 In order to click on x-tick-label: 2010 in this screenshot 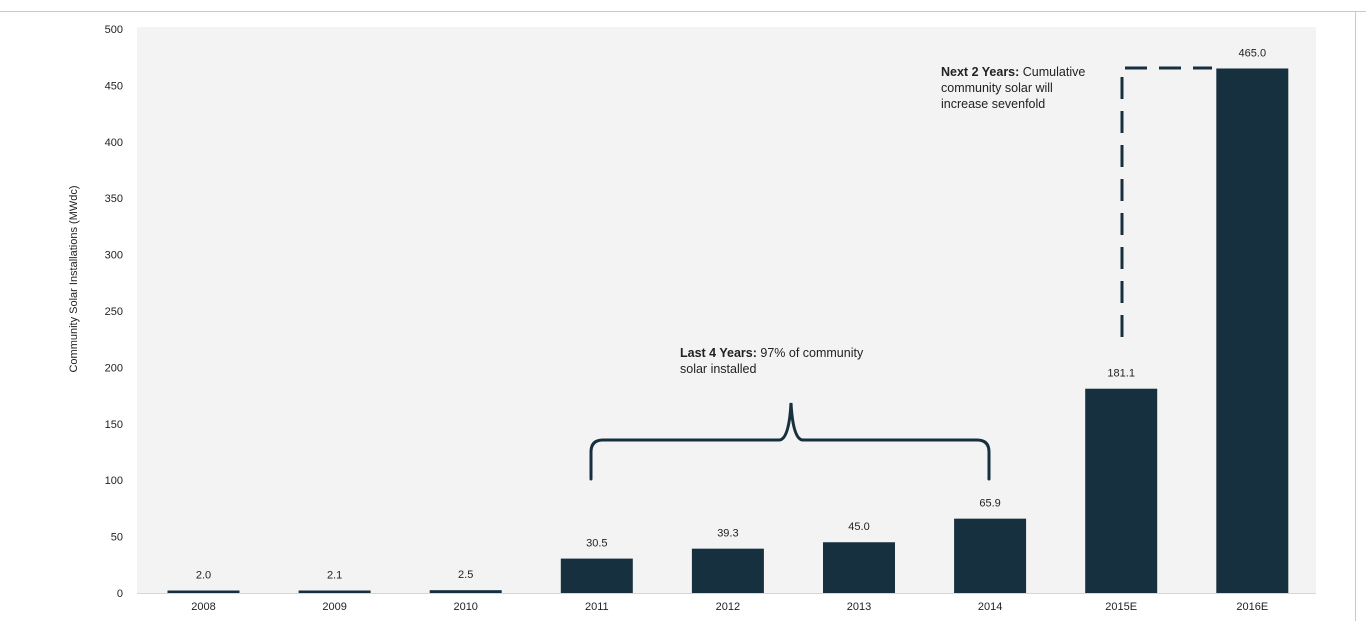, I will do `click(465, 607)`.